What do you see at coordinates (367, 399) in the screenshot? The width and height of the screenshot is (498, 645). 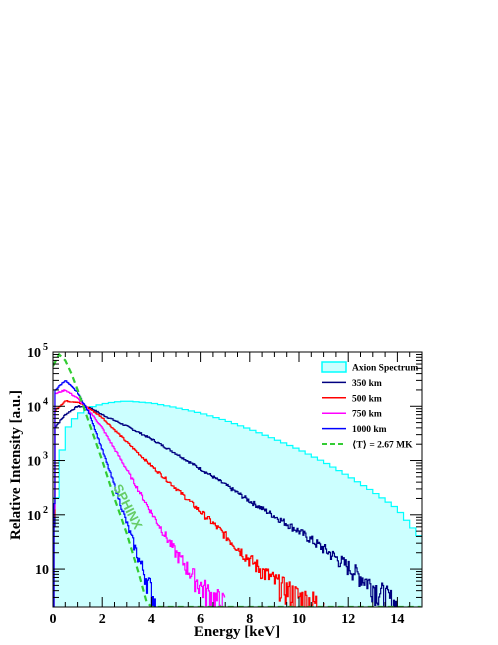 I see `legend-label: 500 km` at bounding box center [367, 399].